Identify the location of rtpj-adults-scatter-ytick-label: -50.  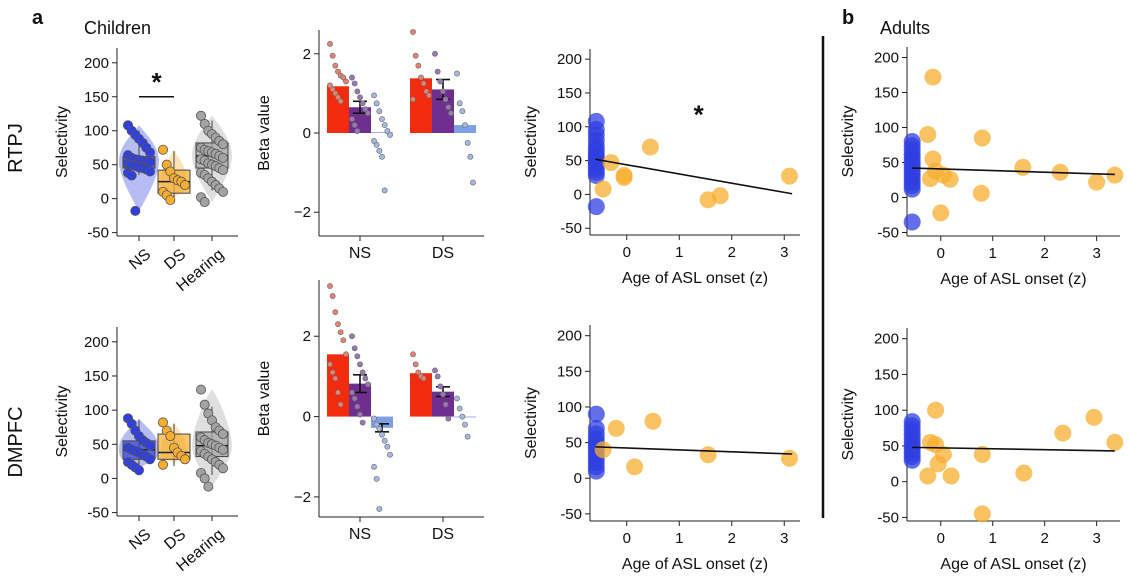
(888, 233).